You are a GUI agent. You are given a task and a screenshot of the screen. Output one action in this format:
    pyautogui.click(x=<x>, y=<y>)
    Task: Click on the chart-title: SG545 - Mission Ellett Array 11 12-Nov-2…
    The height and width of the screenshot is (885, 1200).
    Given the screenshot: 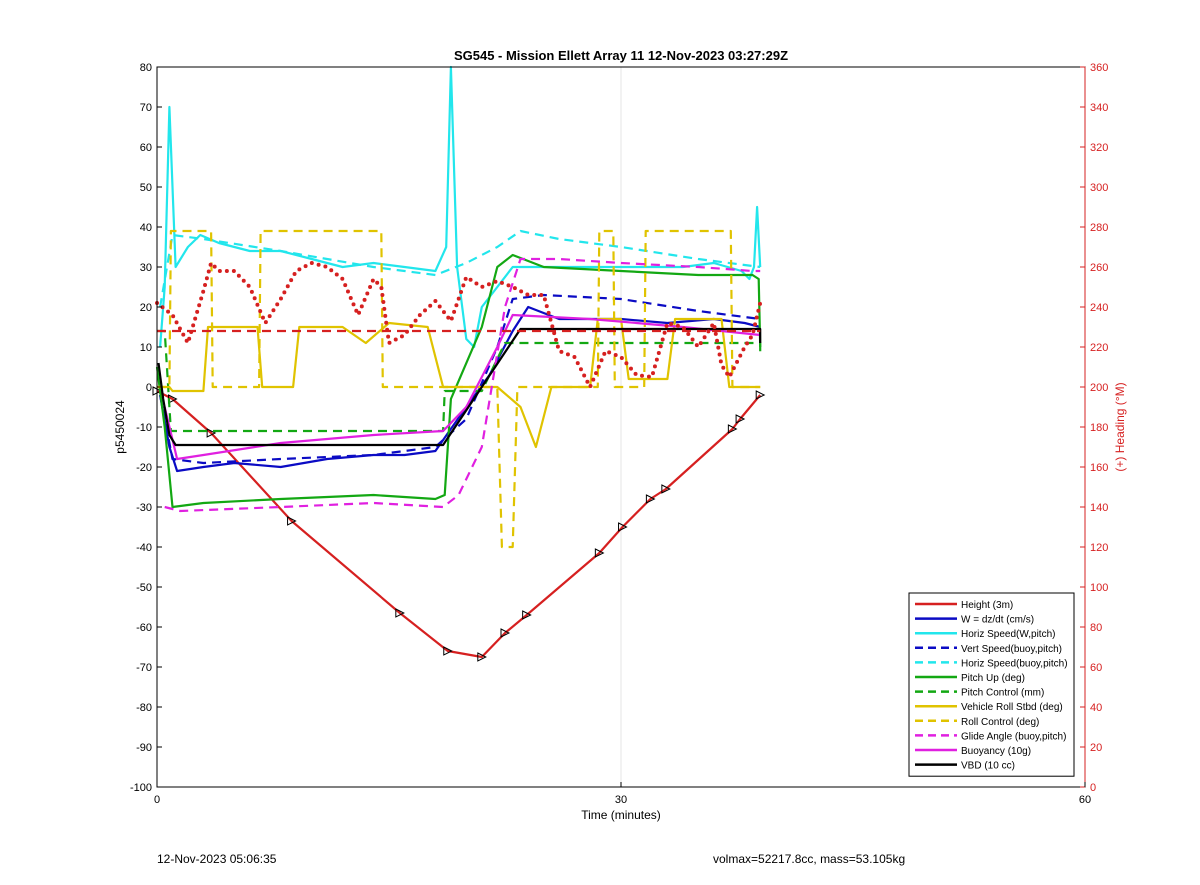 What is the action you would take?
    pyautogui.click(x=621, y=55)
    